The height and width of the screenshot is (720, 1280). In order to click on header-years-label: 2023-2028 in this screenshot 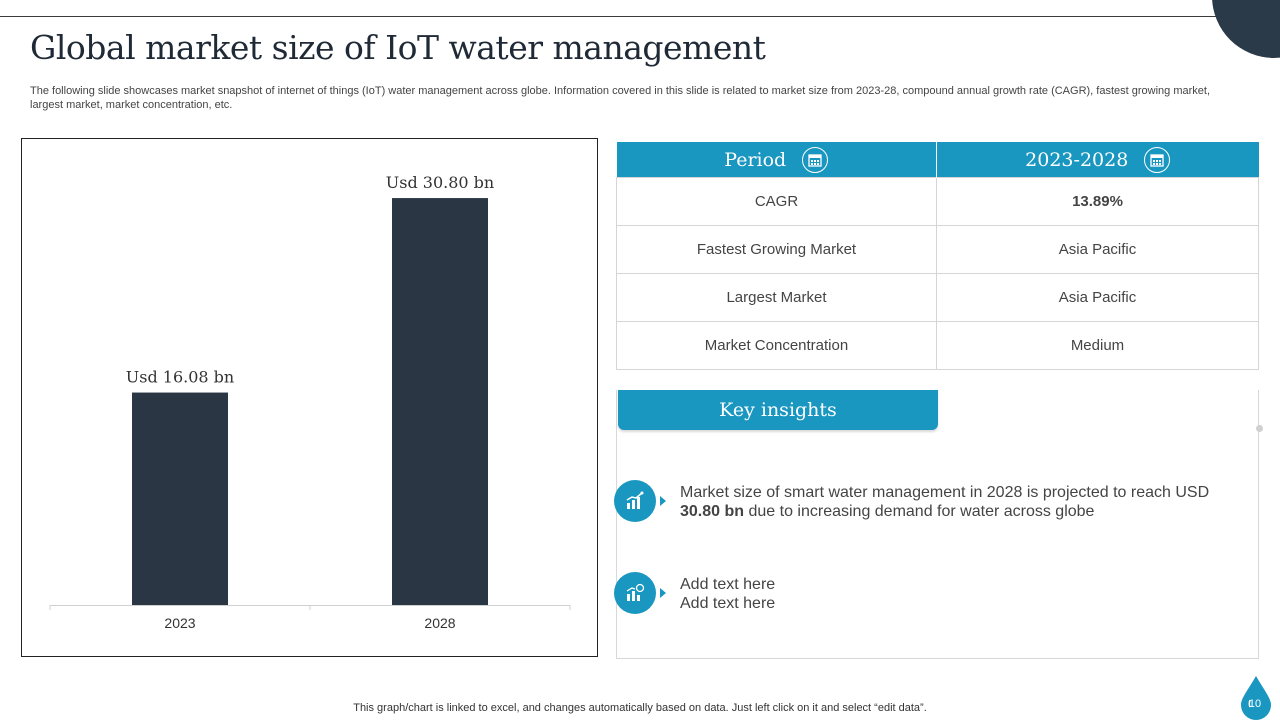, I will do `click(1077, 159)`.